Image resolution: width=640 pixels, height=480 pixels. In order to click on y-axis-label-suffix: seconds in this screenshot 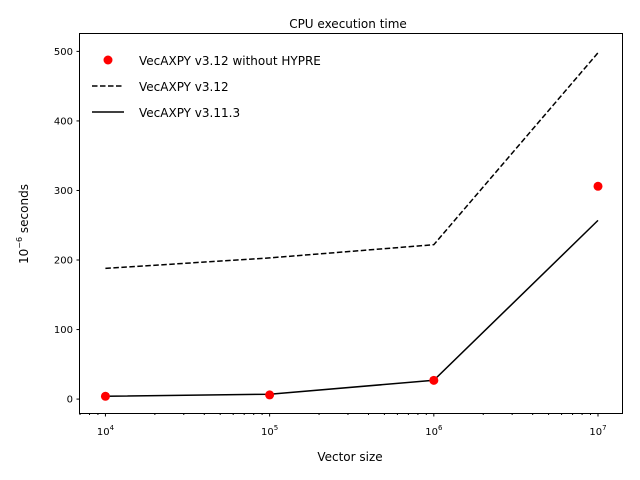, I will do `click(24, 210)`.